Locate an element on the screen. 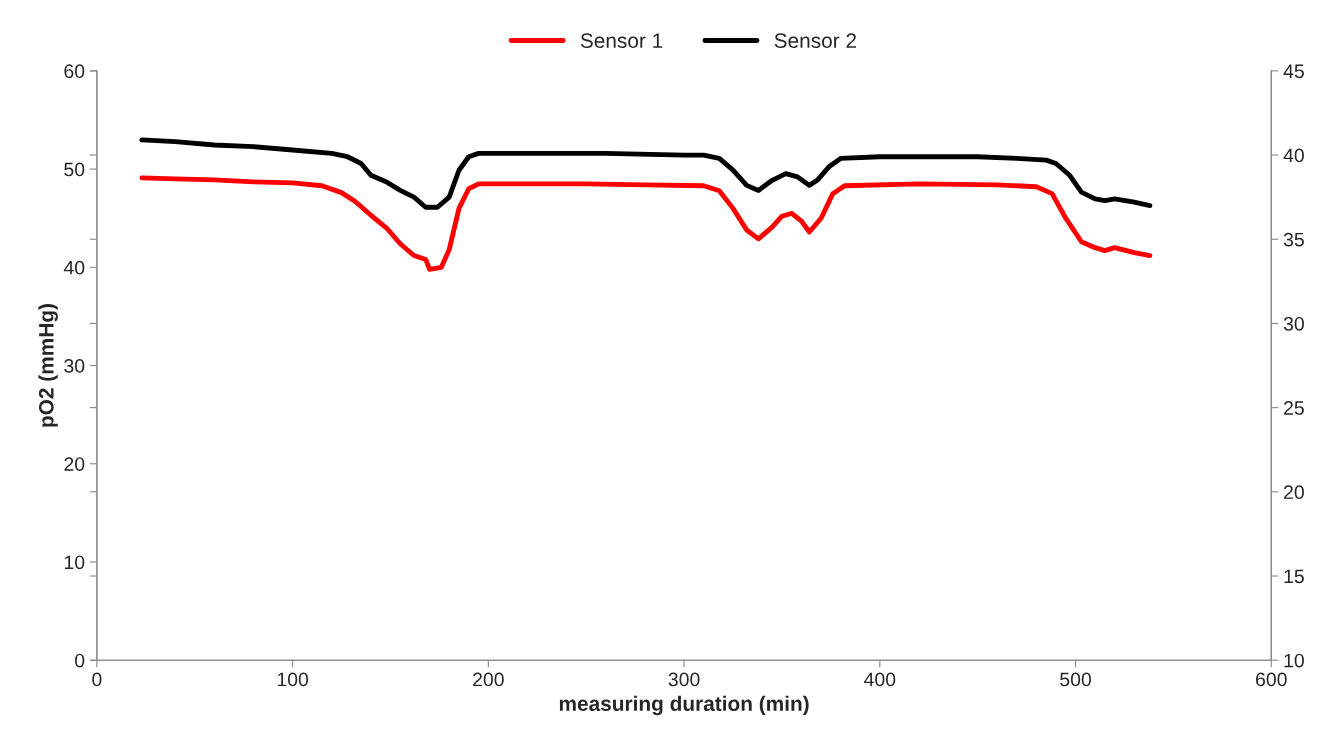 The width and height of the screenshot is (1327, 746). legend-label: Sensor 1 is located at coordinates (621, 40).